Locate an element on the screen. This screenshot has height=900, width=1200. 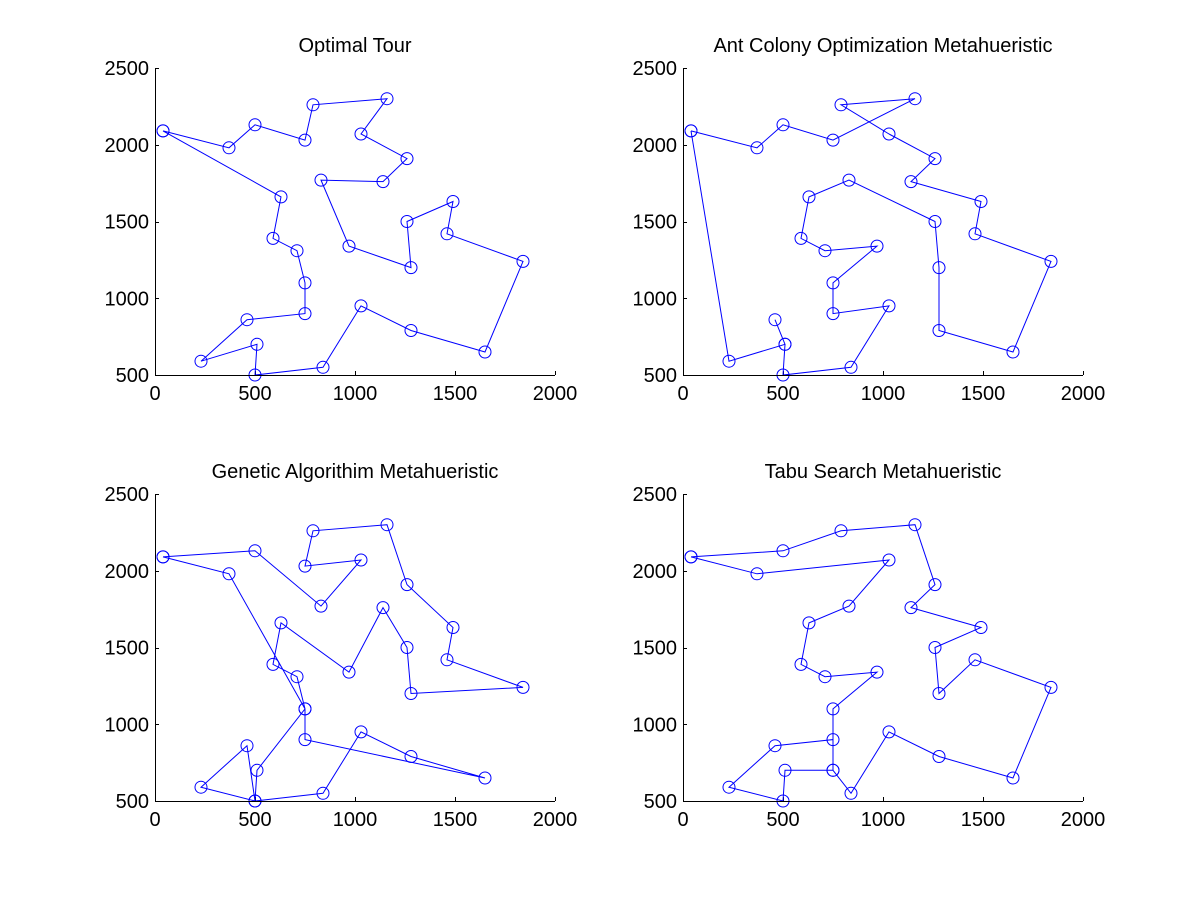
ant-colony-x-tick-label: 0 is located at coordinates (682, 394).